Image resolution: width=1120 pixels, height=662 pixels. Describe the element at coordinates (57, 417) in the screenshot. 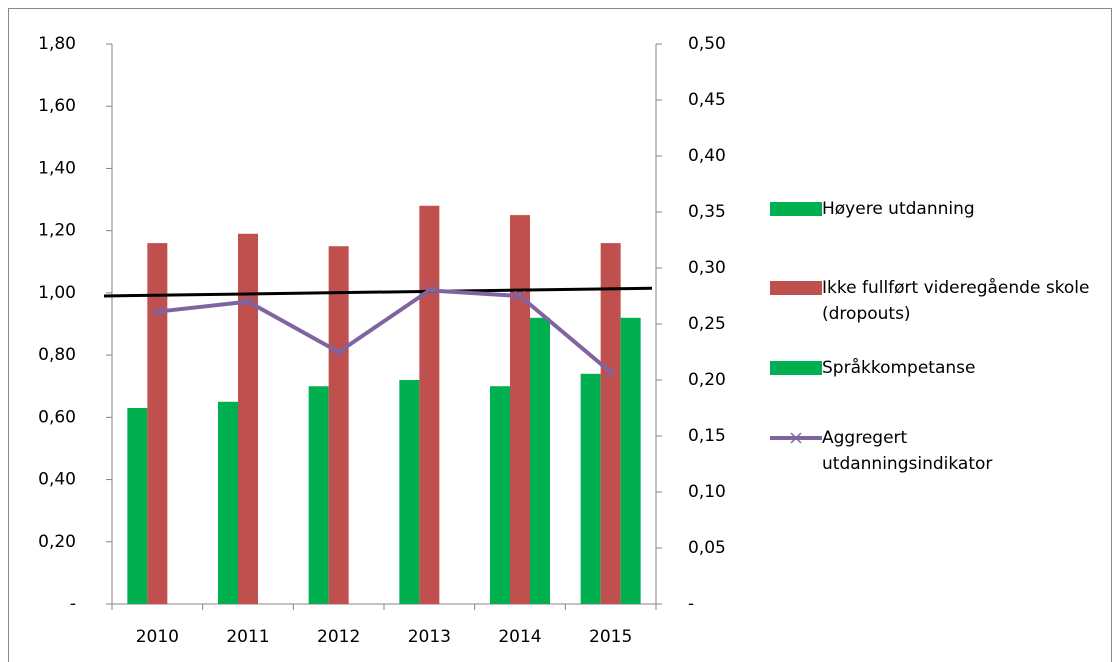

I see `y-tick-label: 0,60` at that location.